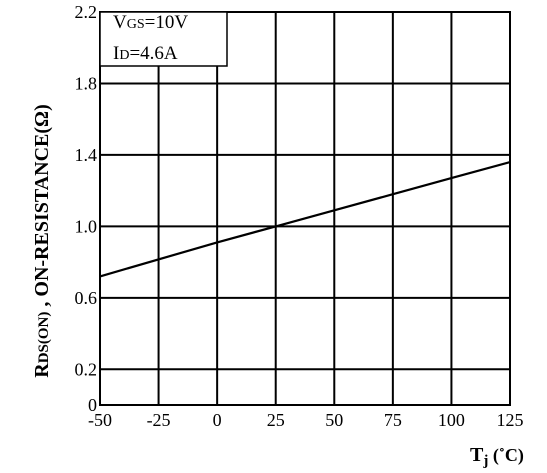 The image size is (547, 473). I want to click on x-tick-label: 125, so click(510, 420).